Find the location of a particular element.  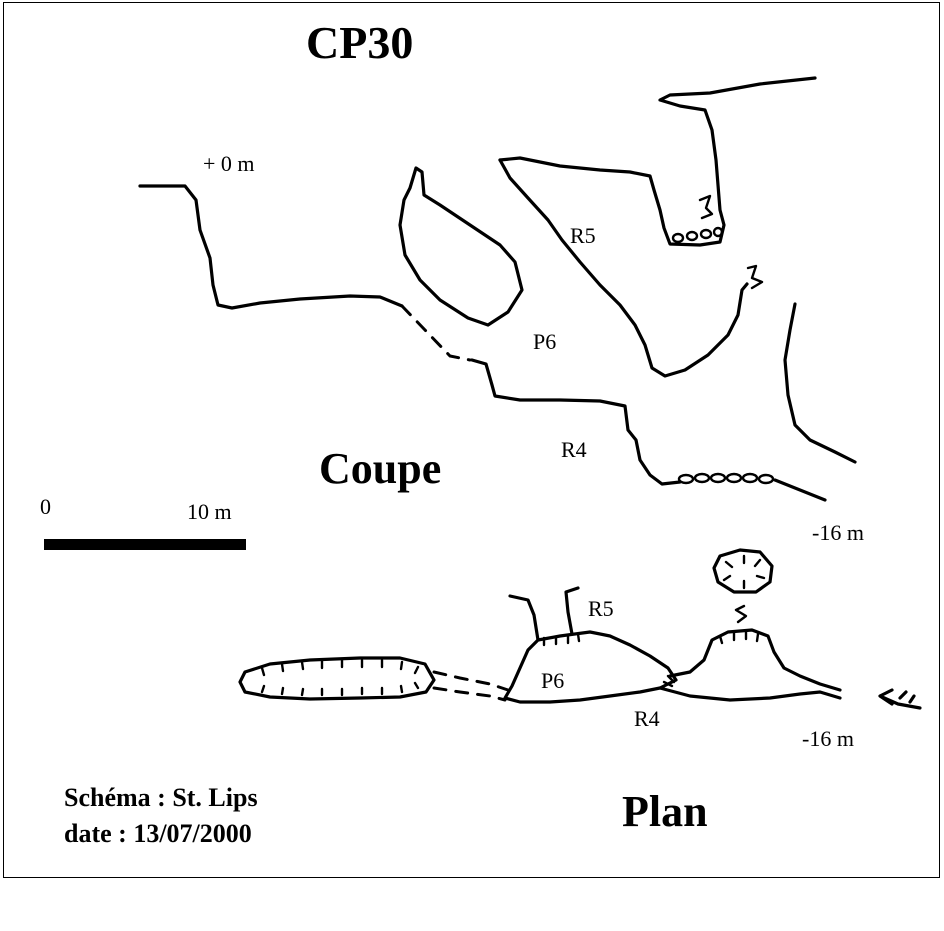

coupe-p6-shaft is located at coordinates (623, 268).